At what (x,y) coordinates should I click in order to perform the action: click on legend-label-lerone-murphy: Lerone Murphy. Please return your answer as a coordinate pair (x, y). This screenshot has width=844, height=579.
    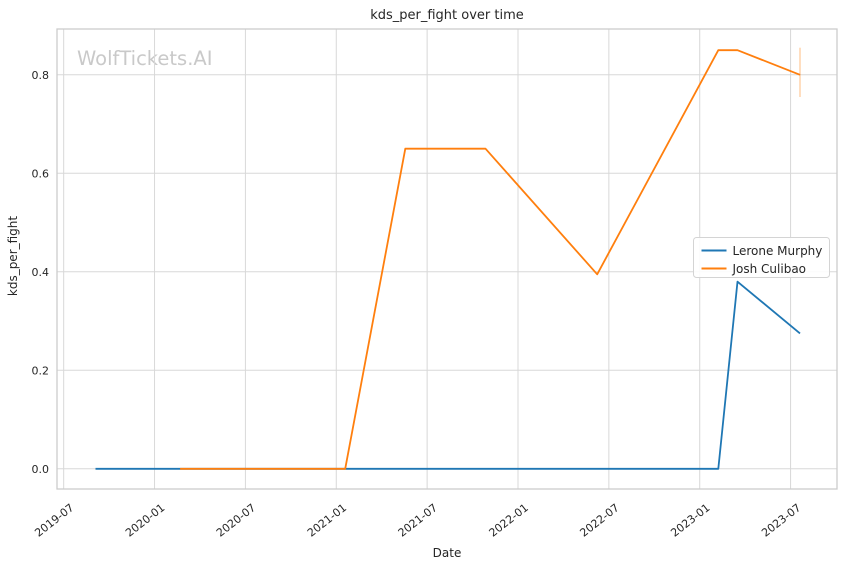
    Looking at the image, I should click on (778, 251).